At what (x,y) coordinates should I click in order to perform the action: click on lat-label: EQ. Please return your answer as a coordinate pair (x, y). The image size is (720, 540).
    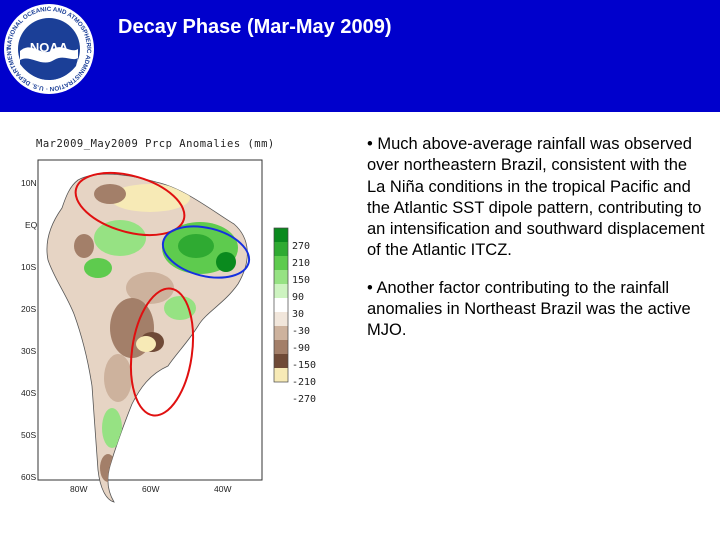
    Looking at the image, I should click on (31, 225).